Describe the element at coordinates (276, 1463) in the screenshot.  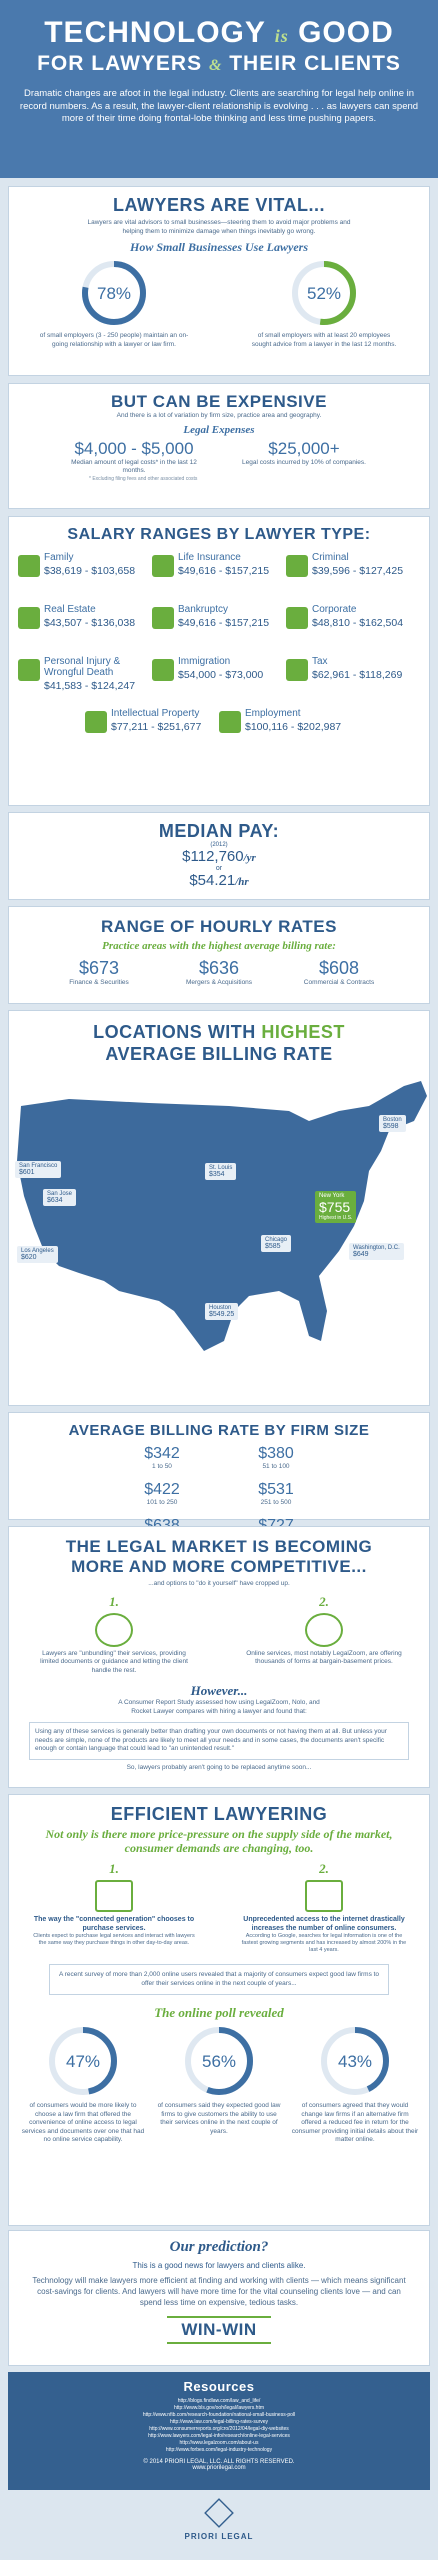
I see `firm-rate: $380 51 to 100` at that location.